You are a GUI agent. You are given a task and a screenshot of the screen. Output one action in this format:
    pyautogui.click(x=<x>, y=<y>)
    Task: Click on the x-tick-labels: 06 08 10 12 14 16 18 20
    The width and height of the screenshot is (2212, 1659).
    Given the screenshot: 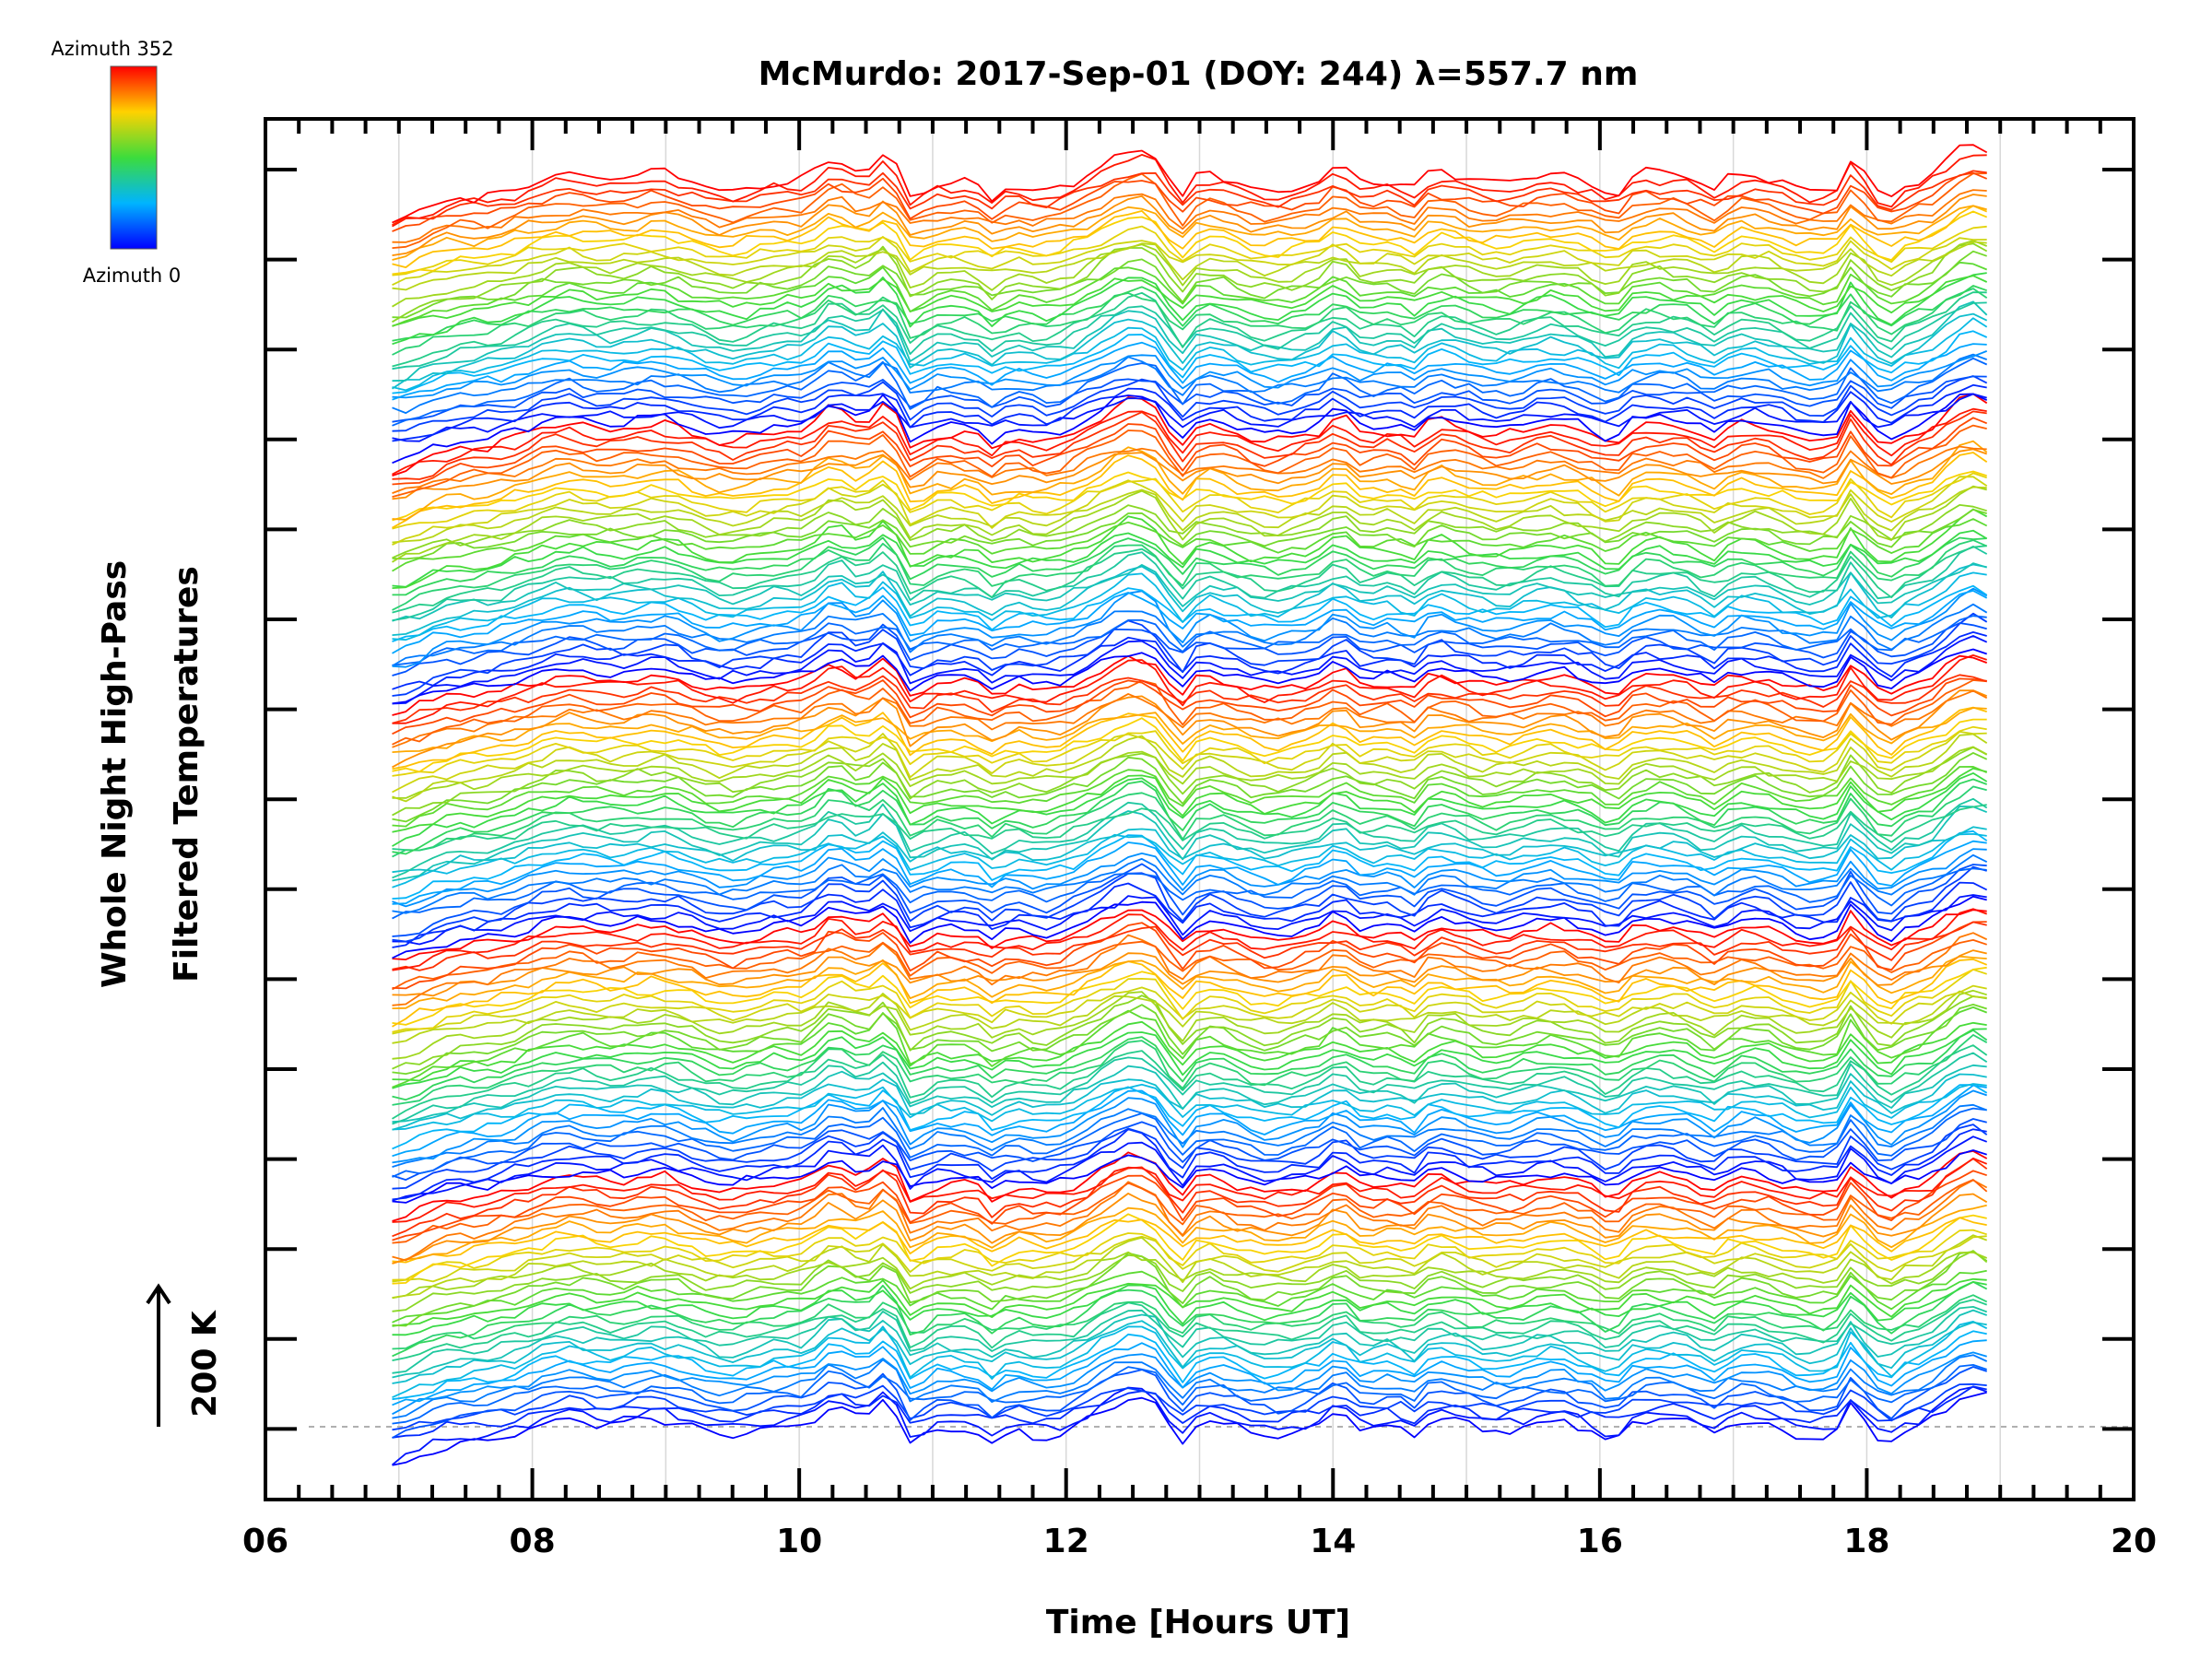 What is the action you would take?
    pyautogui.click(x=1199, y=1541)
    